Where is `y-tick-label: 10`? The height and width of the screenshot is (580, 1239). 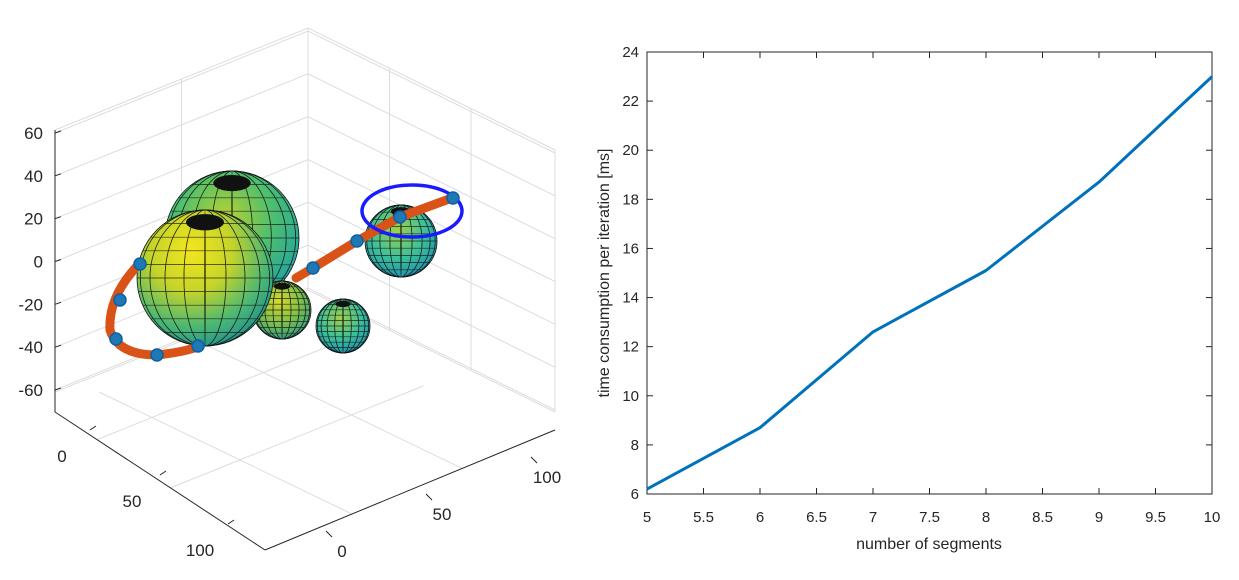 y-tick-label: 10 is located at coordinates (630, 396).